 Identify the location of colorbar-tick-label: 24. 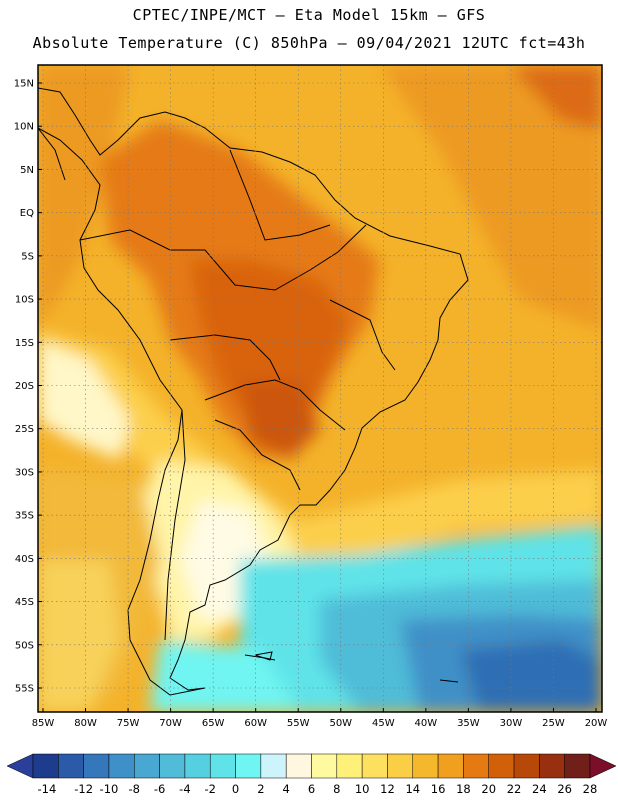
(539, 789).